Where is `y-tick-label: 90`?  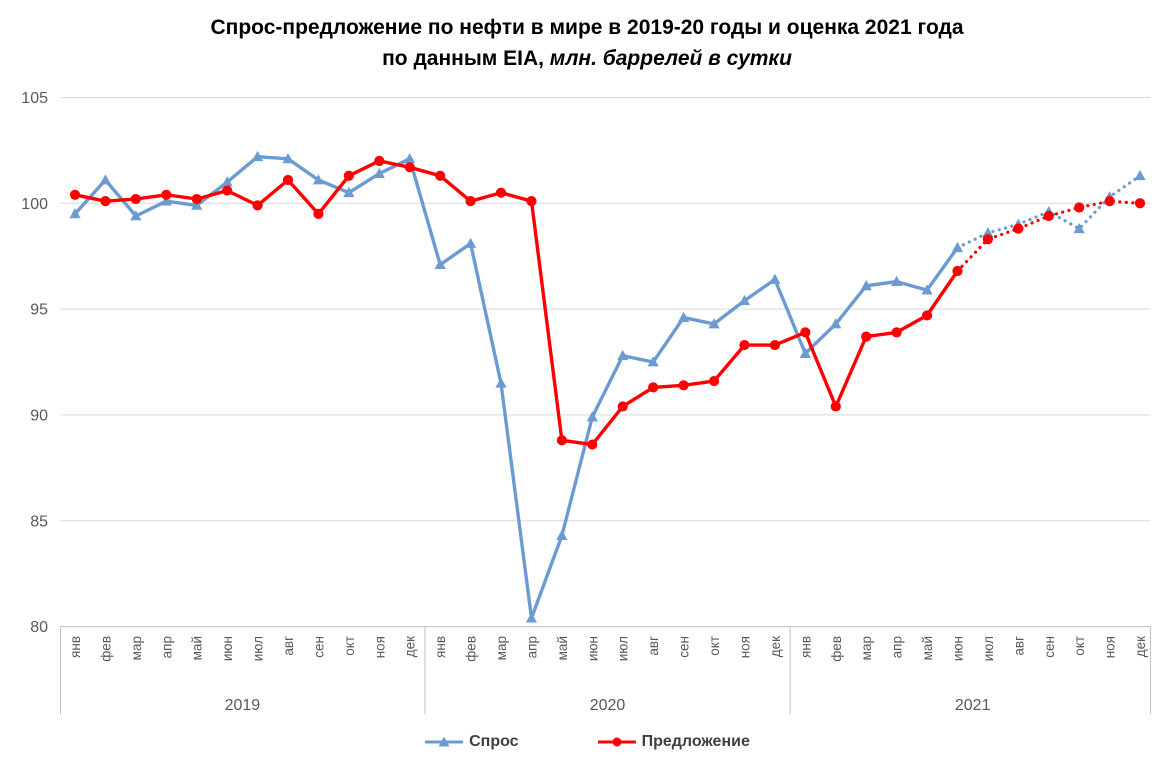
y-tick-label: 90 is located at coordinates (39, 415).